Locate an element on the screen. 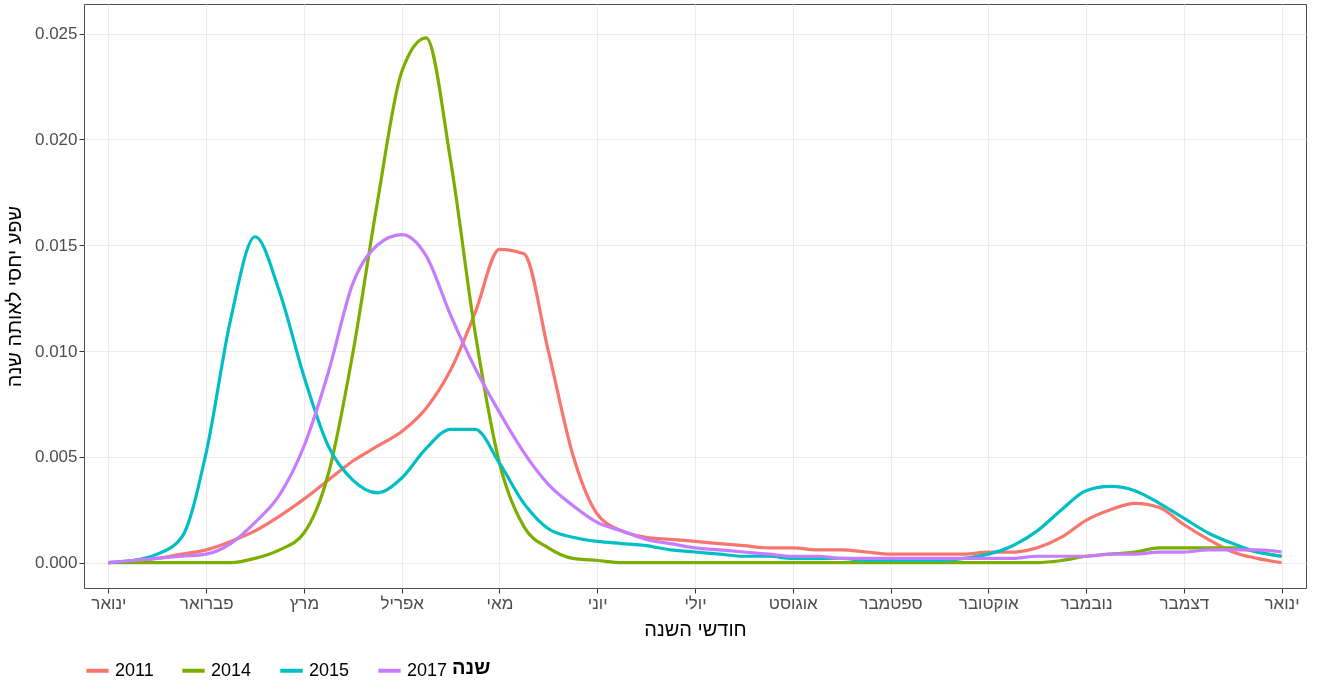  x-tick-label: אוקטובר is located at coordinates (989, 603).